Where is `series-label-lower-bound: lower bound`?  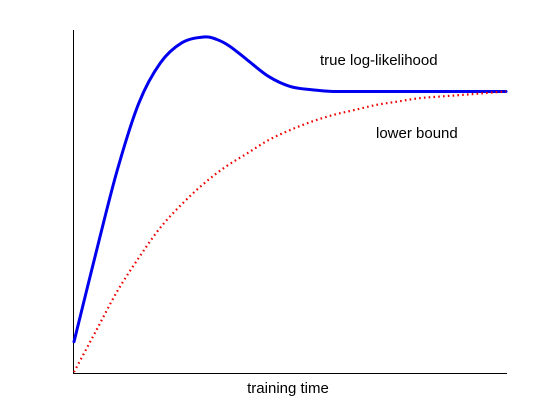
series-label-lower-bound: lower bound is located at coordinates (417, 133).